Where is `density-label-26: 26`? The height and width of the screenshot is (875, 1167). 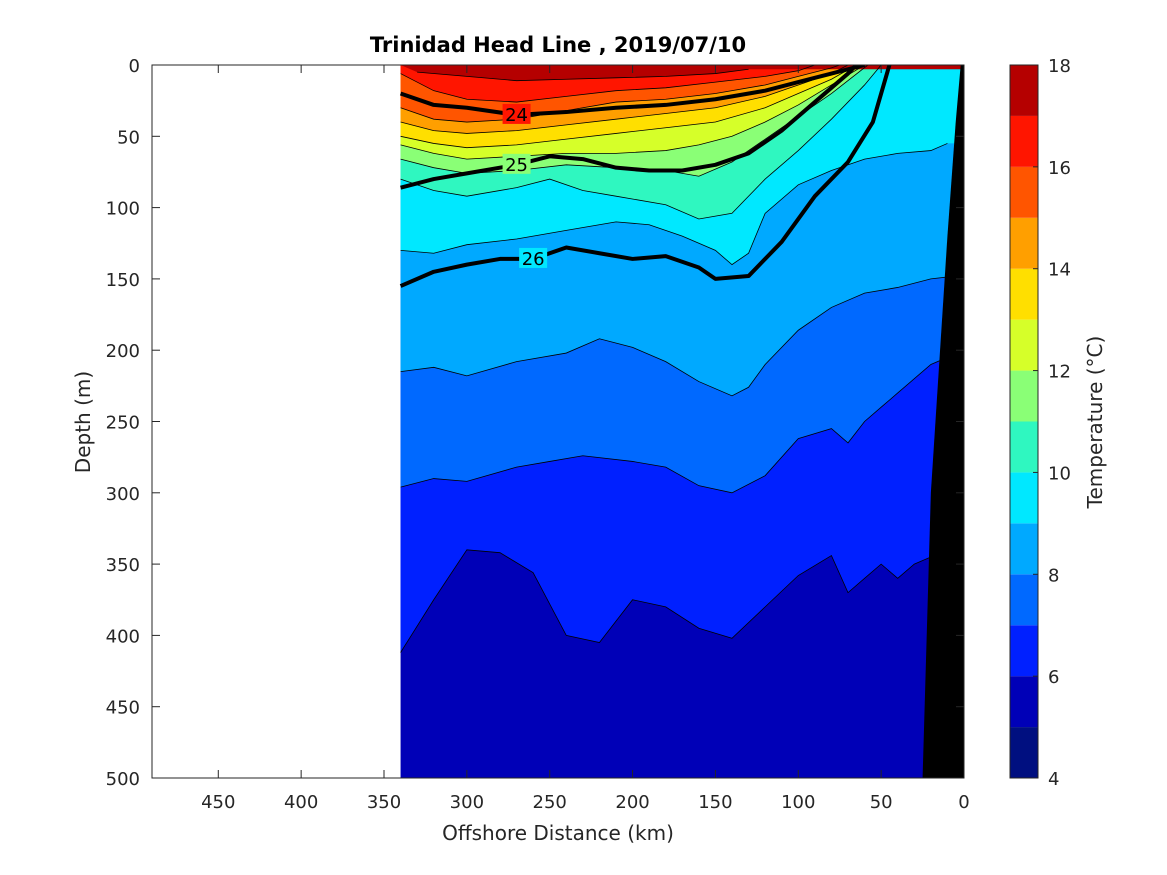 density-label-26: 26 is located at coordinates (533, 259).